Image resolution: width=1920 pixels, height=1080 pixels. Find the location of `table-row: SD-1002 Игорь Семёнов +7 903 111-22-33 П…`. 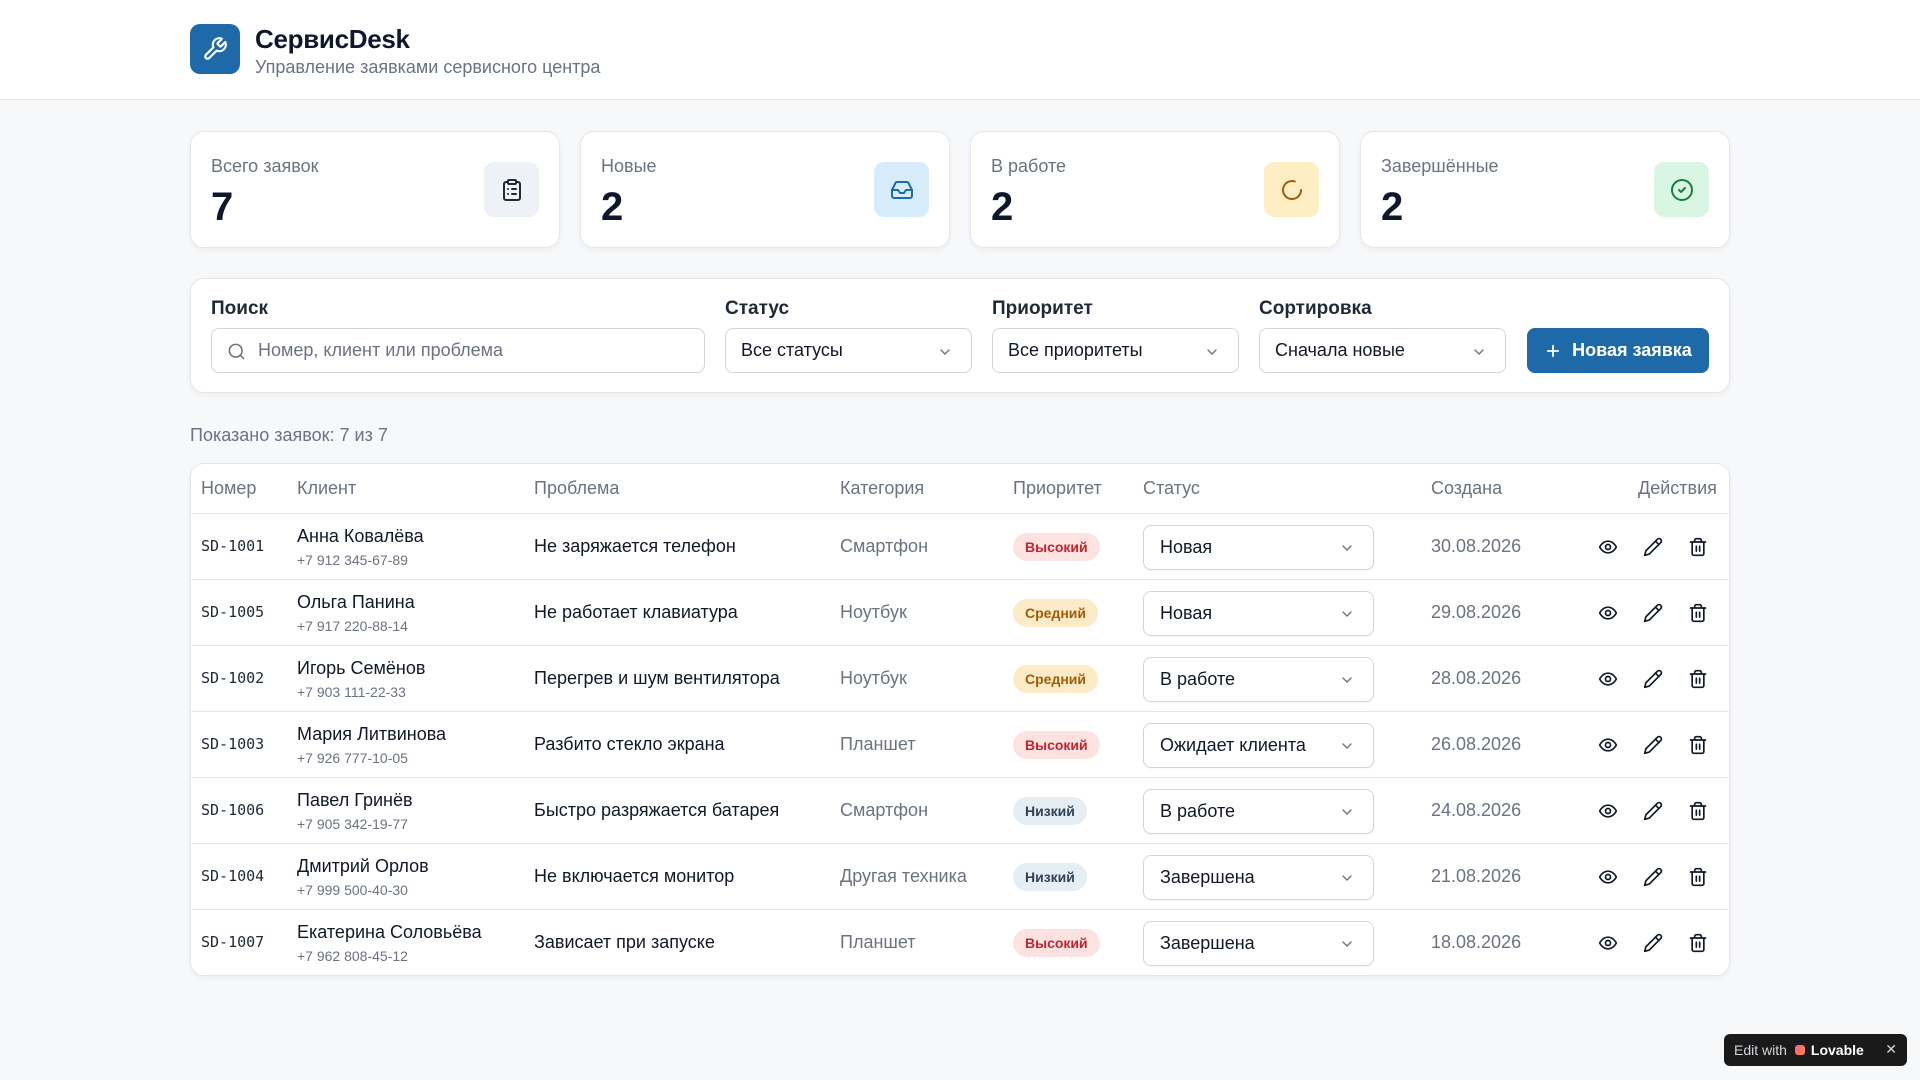

table-row: SD-1002 Игорь Семёнов +7 903 111-22-33 П… is located at coordinates (960, 679).